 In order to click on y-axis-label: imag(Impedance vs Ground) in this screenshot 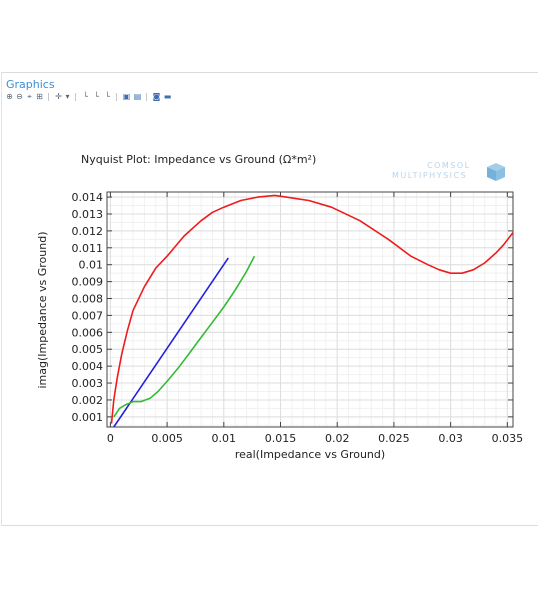, I will do `click(42, 310)`.